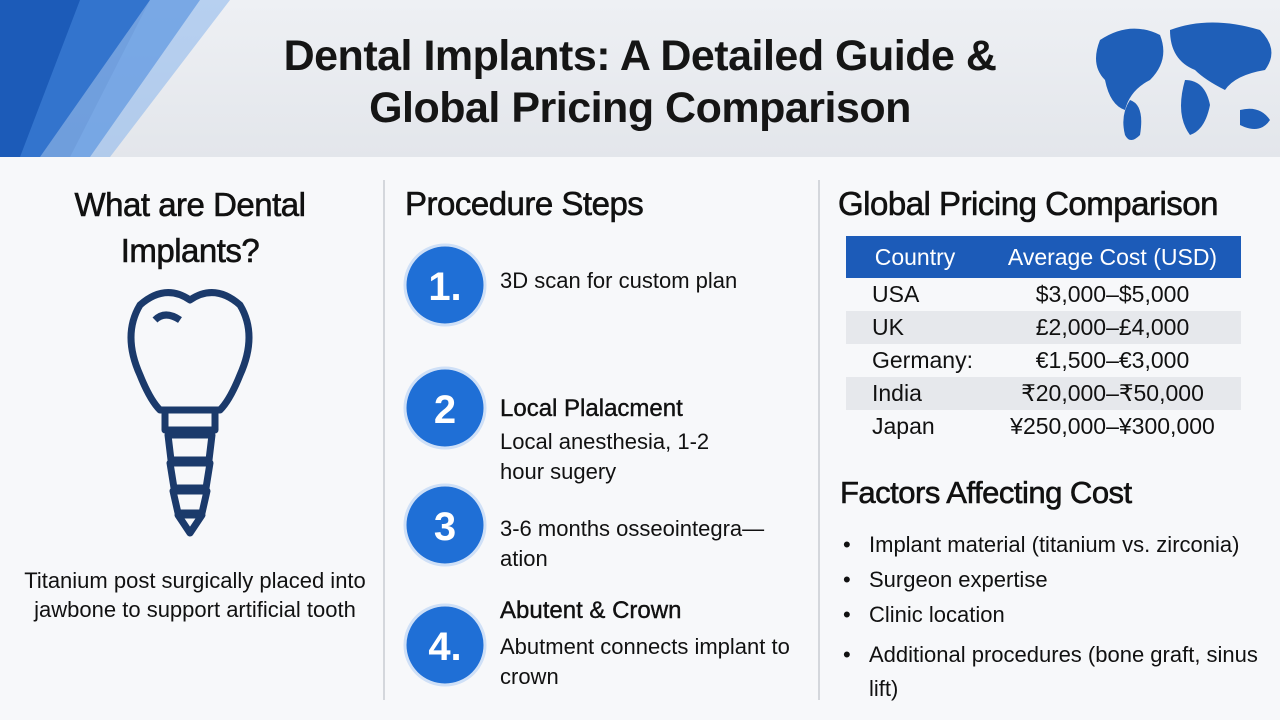  What do you see at coordinates (190, 413) in the screenshot?
I see `tooth-icon` at bounding box center [190, 413].